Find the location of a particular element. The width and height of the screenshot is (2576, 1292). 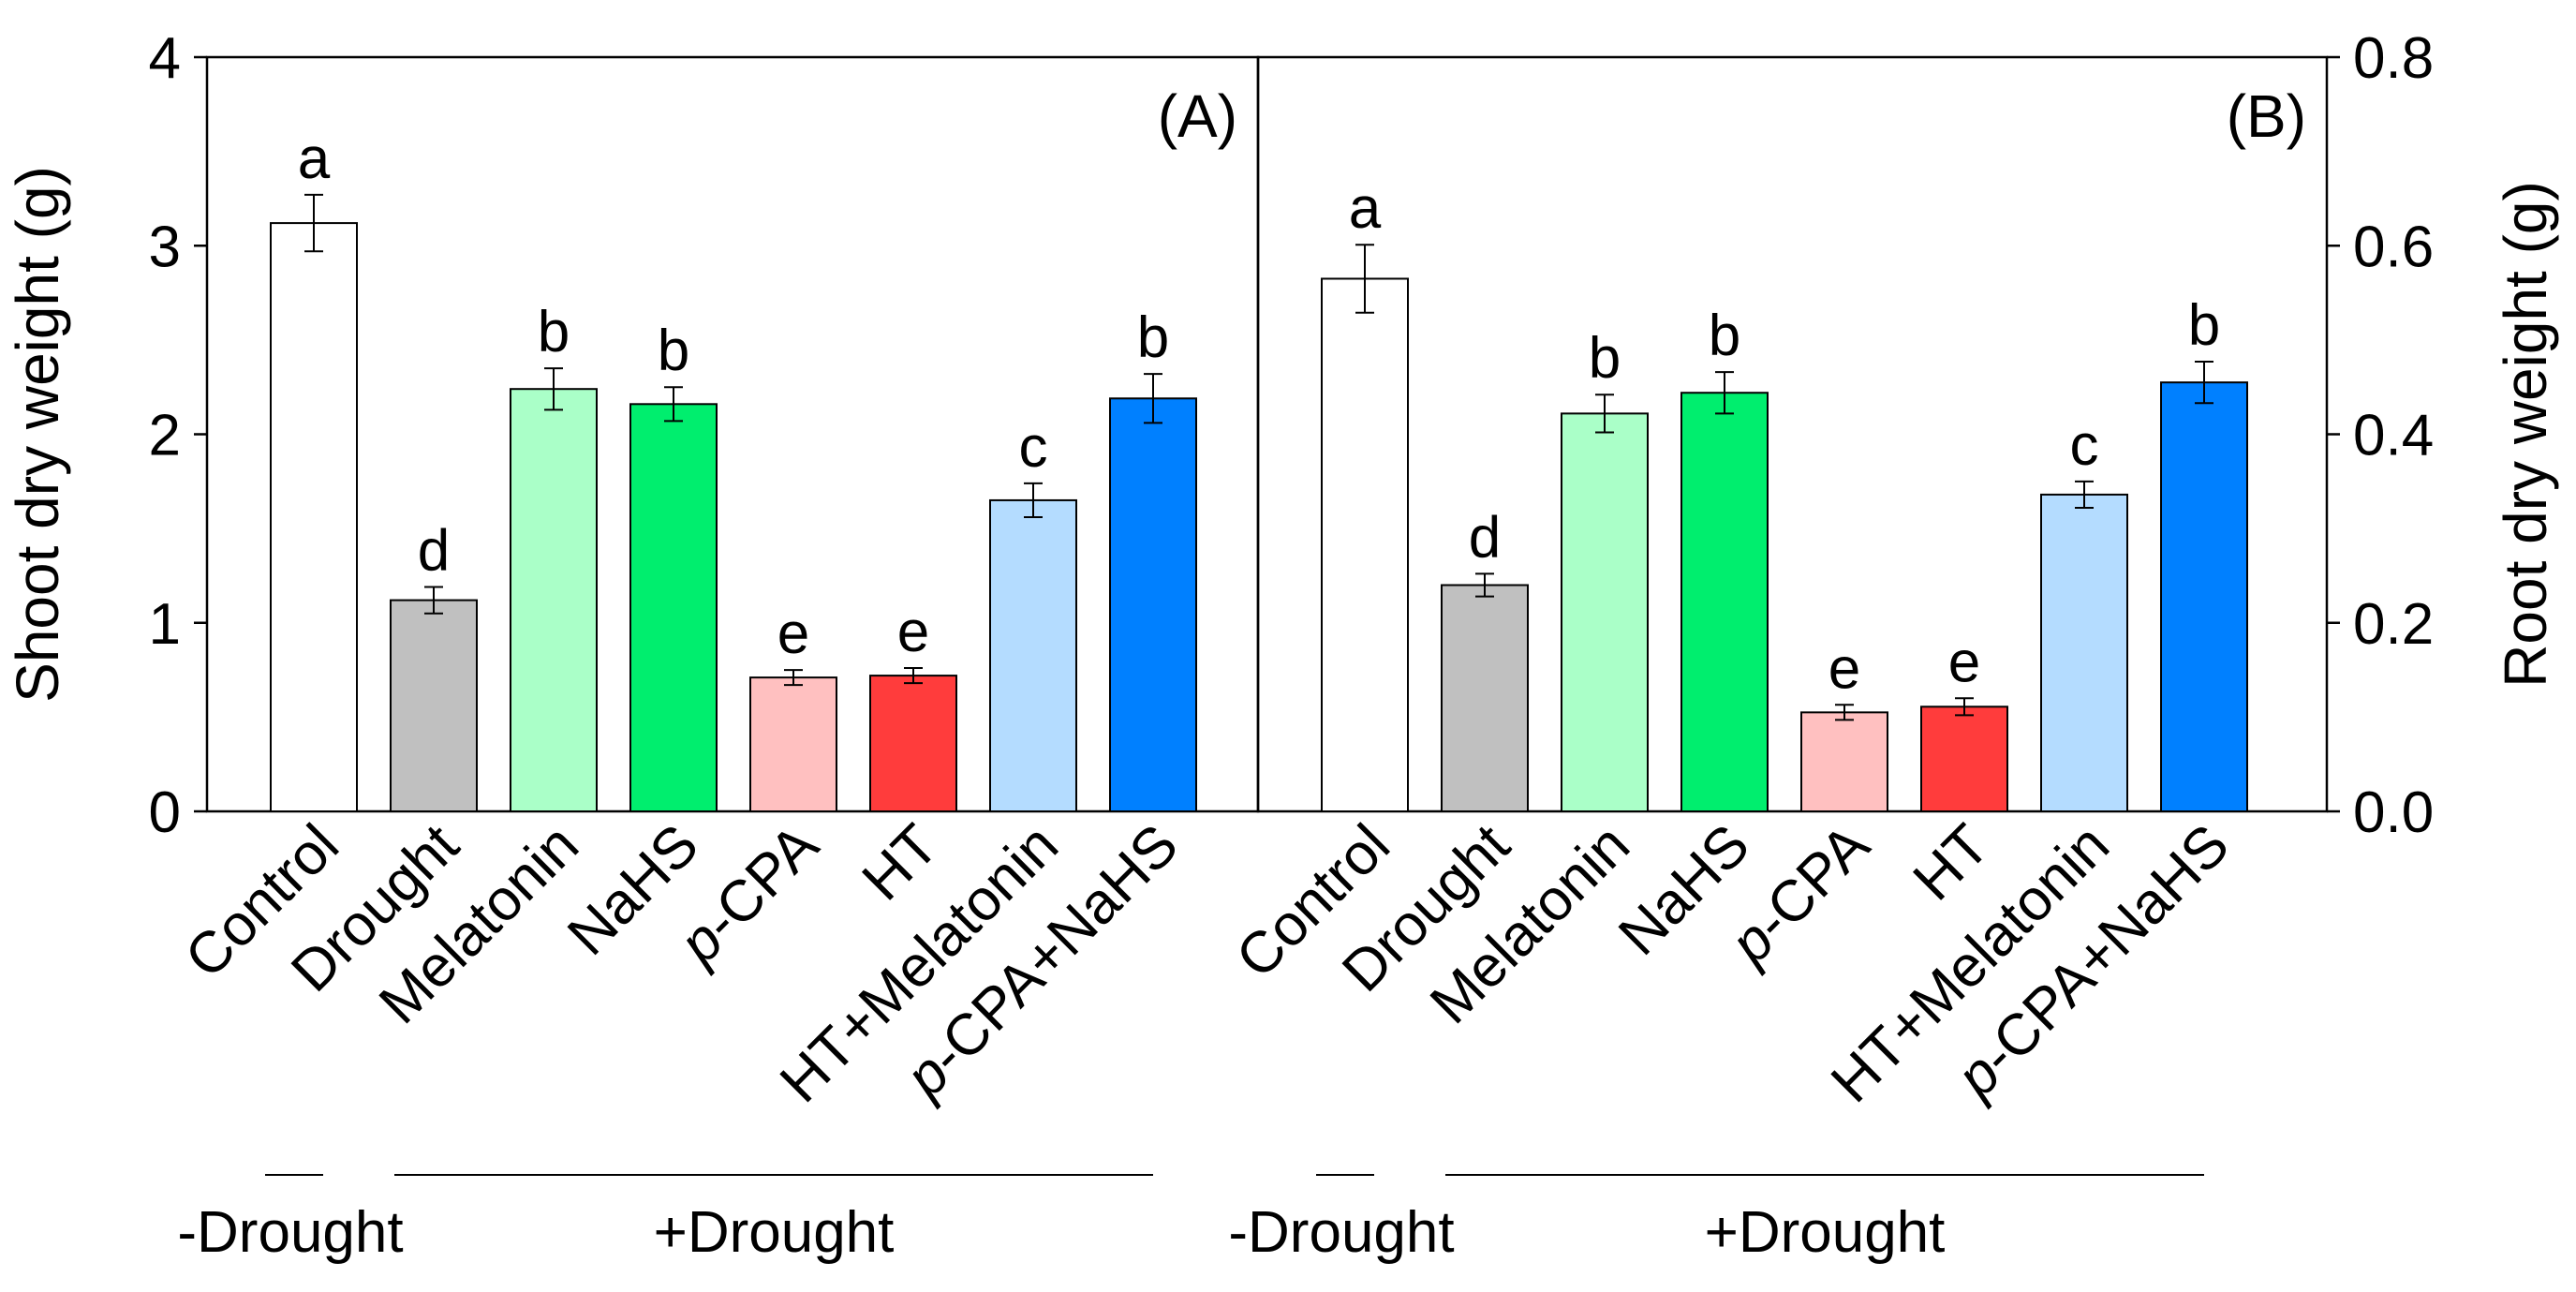

y-tick-label: 0.2 is located at coordinates (2393, 624).